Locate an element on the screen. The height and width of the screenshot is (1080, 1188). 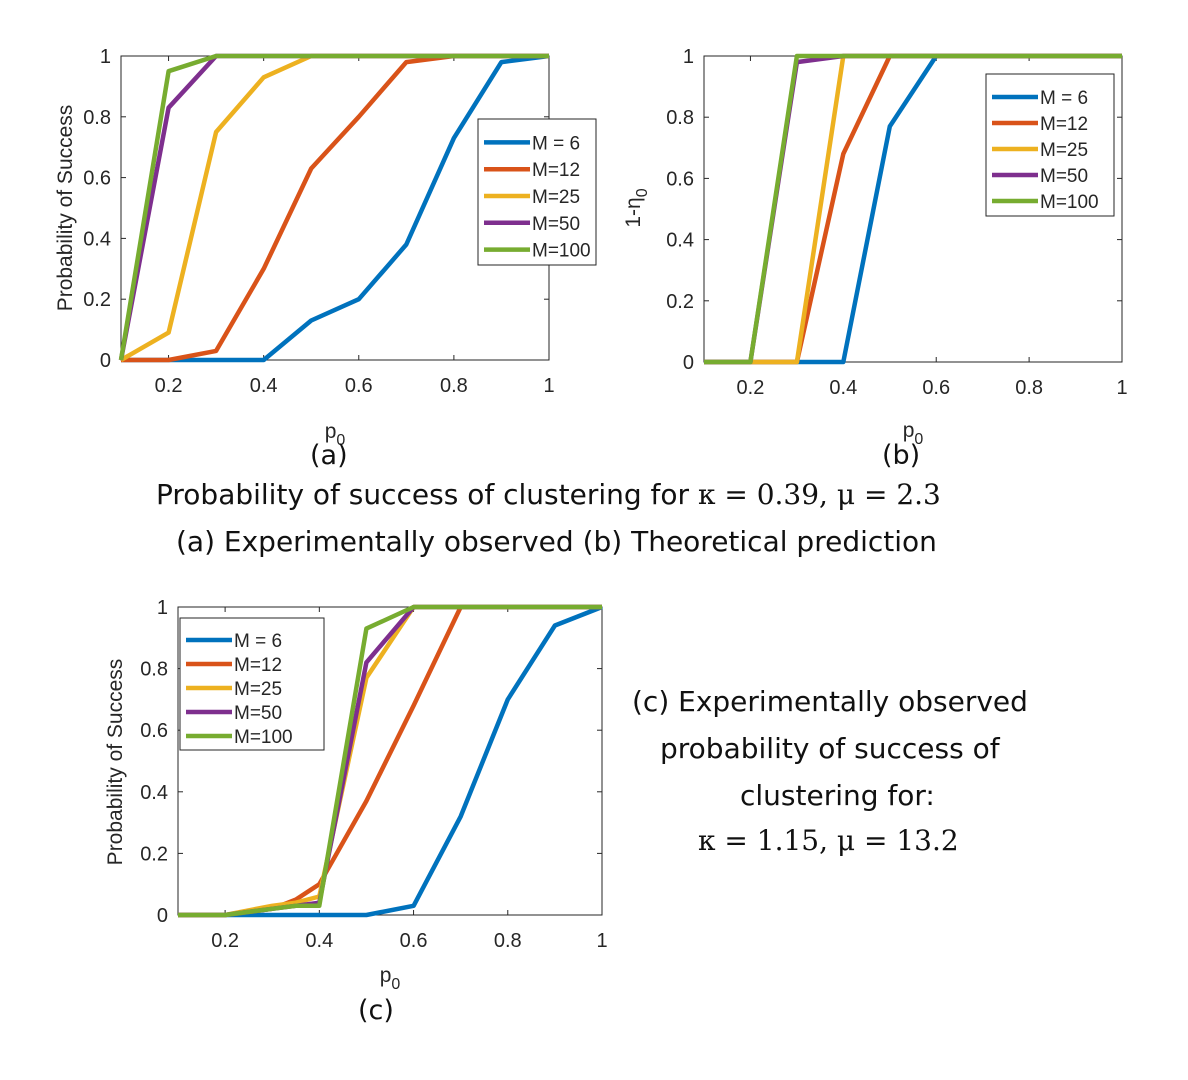
caption-top-line1-text: Probability of success of clustering for is located at coordinates (427, 494).